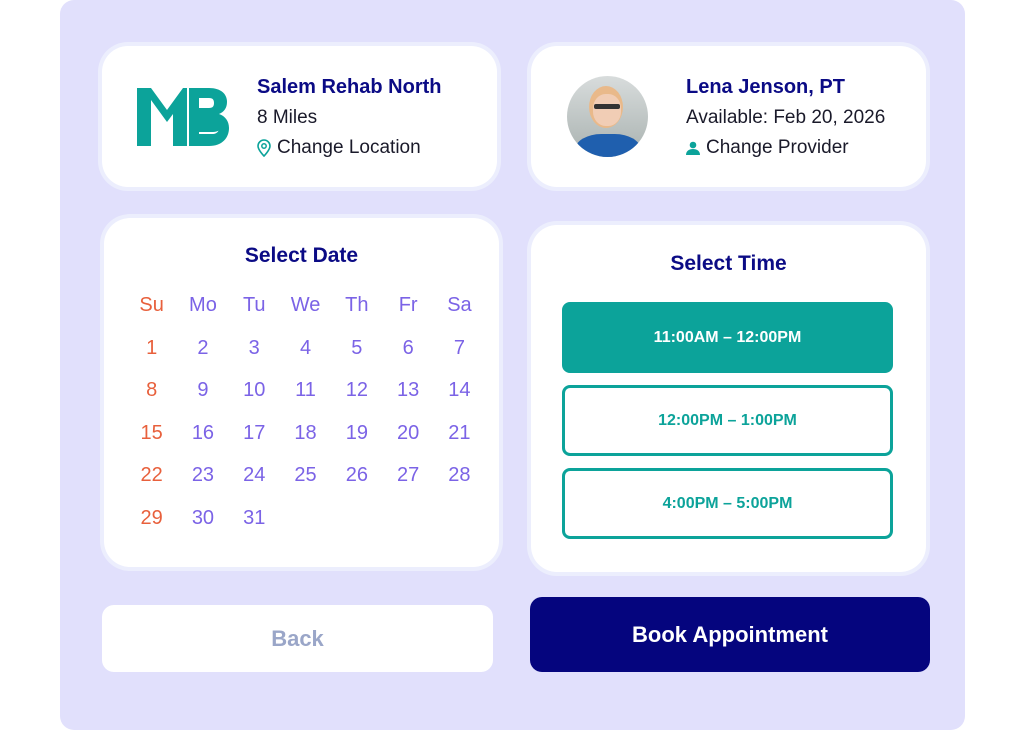 The image size is (1024, 730). What do you see at coordinates (727, 503) in the screenshot?
I see `time-slot-button: 4:00PM – 5:00PM` at bounding box center [727, 503].